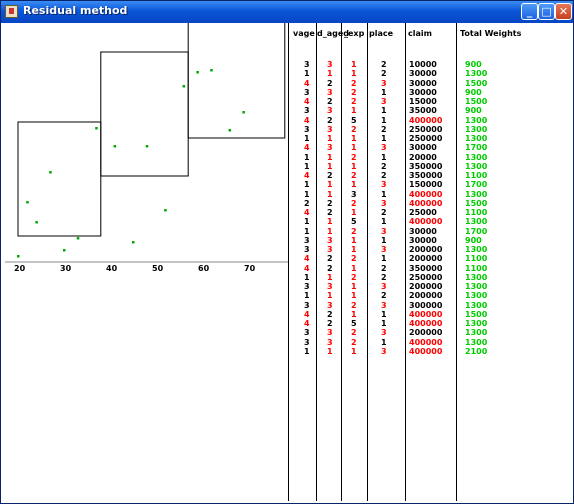 The height and width of the screenshot is (504, 574). What do you see at coordinates (66, 268) in the screenshot?
I see `x-tick-label: 30` at bounding box center [66, 268].